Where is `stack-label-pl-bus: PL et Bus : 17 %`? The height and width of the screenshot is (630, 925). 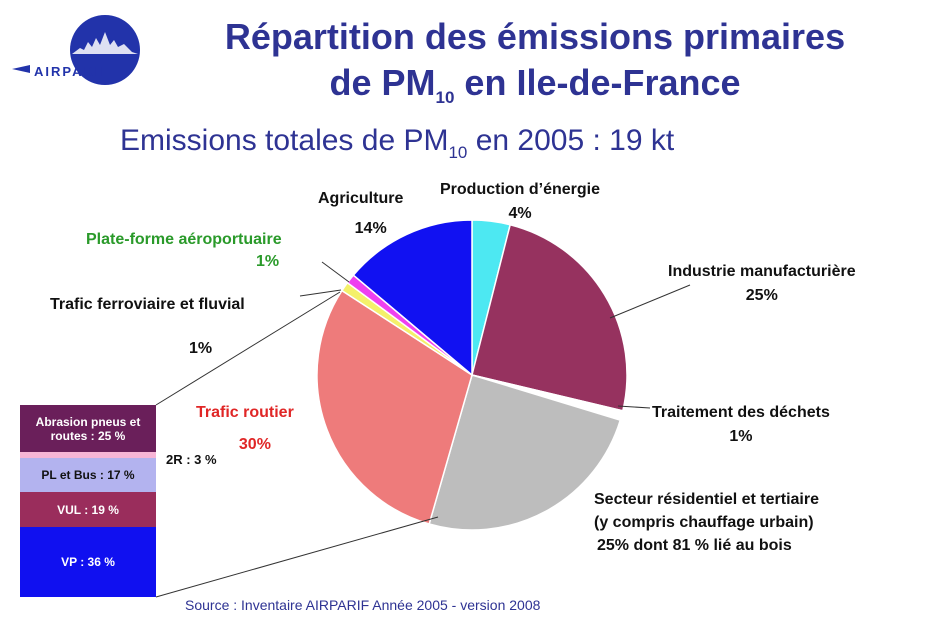 stack-label-pl-bus: PL et Bus : 17 % is located at coordinates (88, 475).